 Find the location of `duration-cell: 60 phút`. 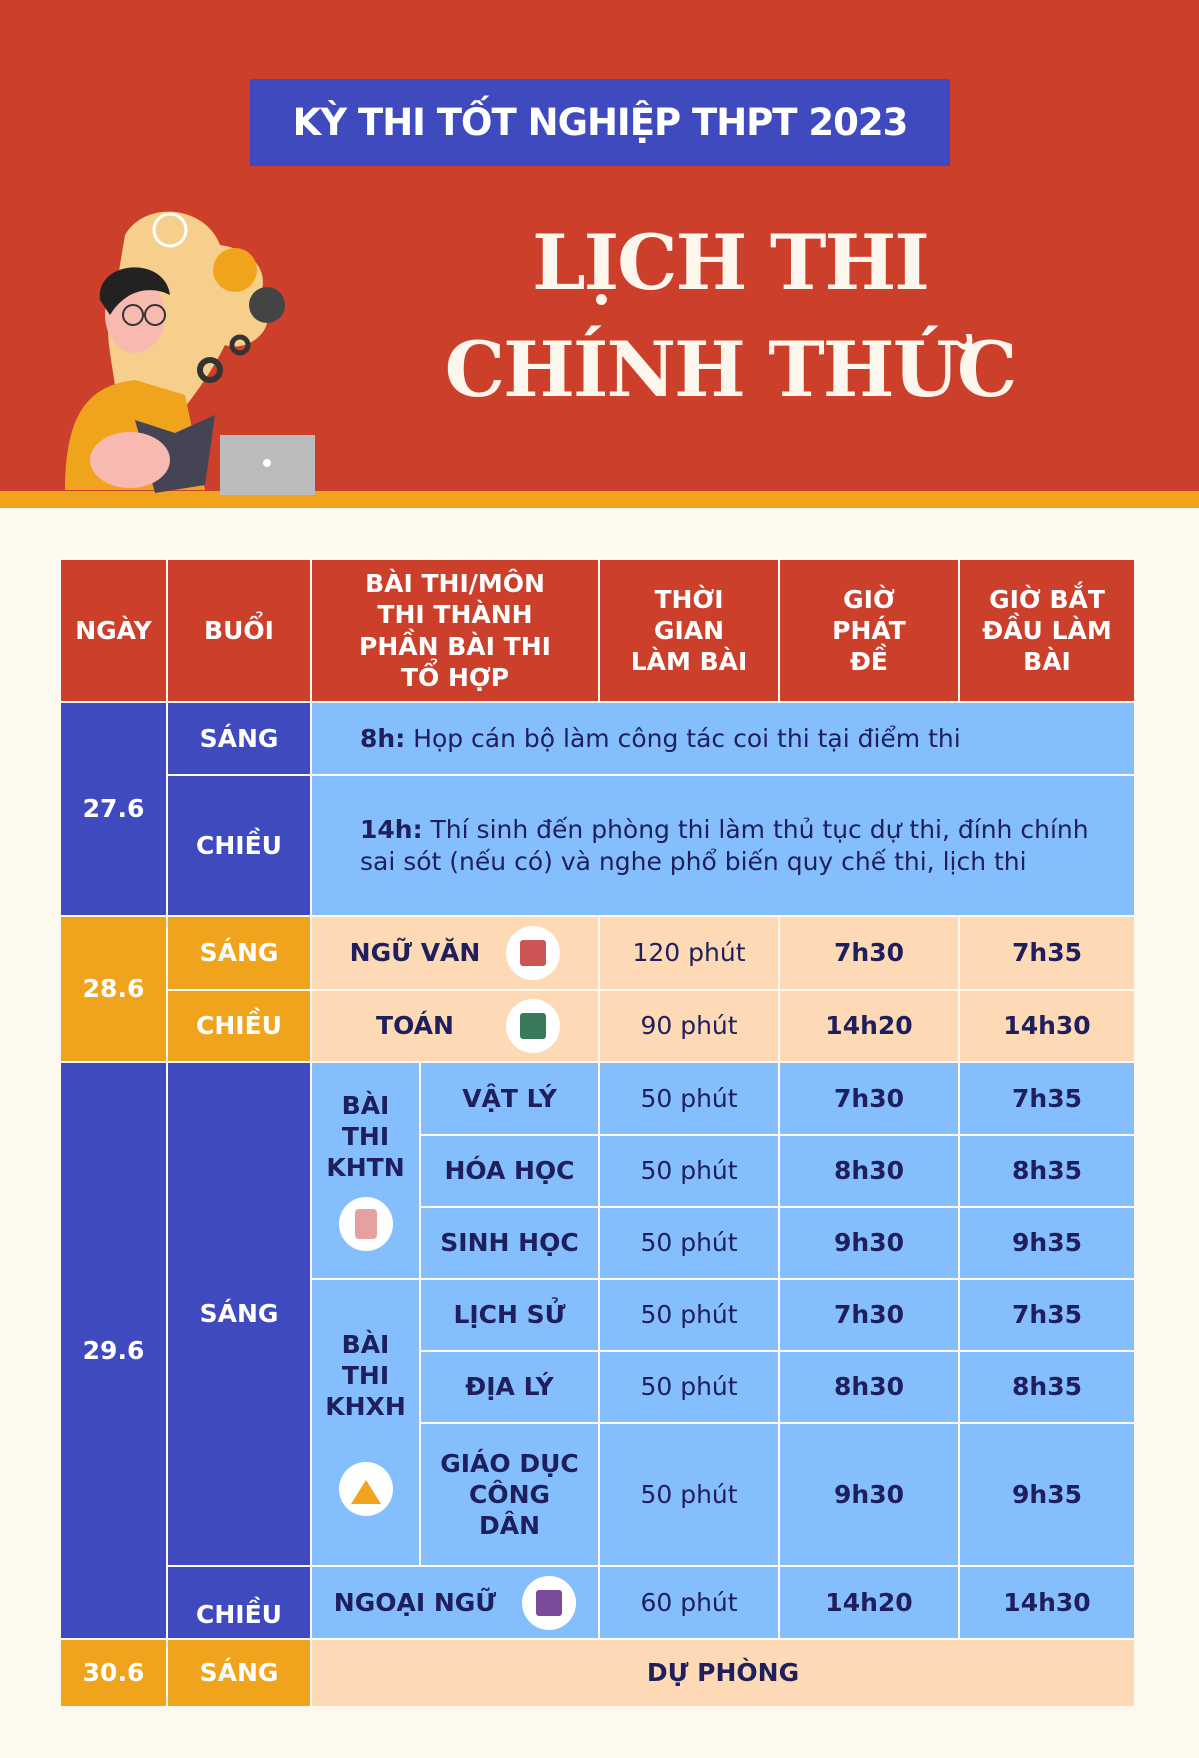

duration-cell: 60 phút is located at coordinates (690, 1603).